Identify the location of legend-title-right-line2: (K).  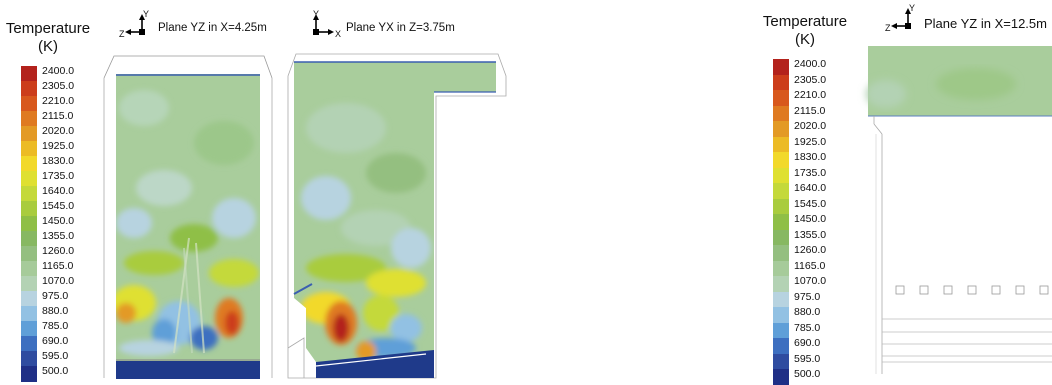
(805, 39).